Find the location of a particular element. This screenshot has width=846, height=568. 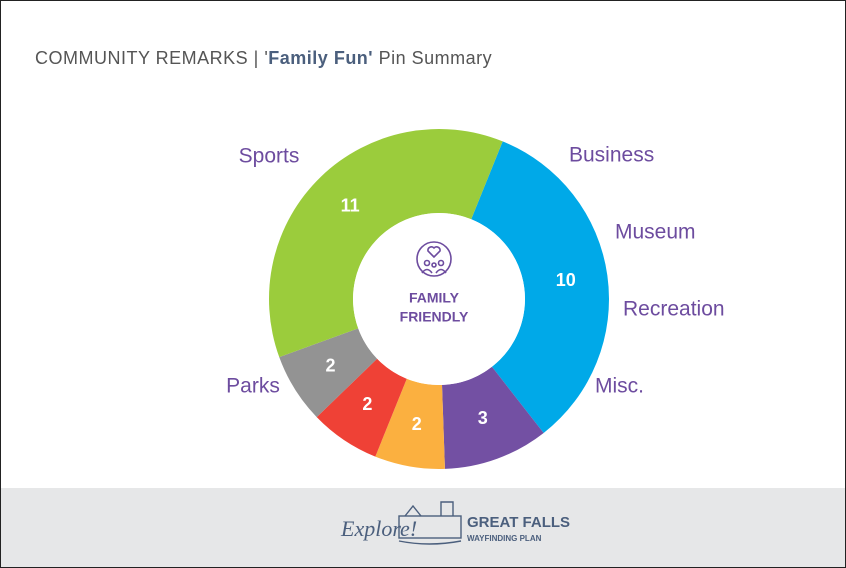

title-suffix: Pin Summary is located at coordinates (436, 58).